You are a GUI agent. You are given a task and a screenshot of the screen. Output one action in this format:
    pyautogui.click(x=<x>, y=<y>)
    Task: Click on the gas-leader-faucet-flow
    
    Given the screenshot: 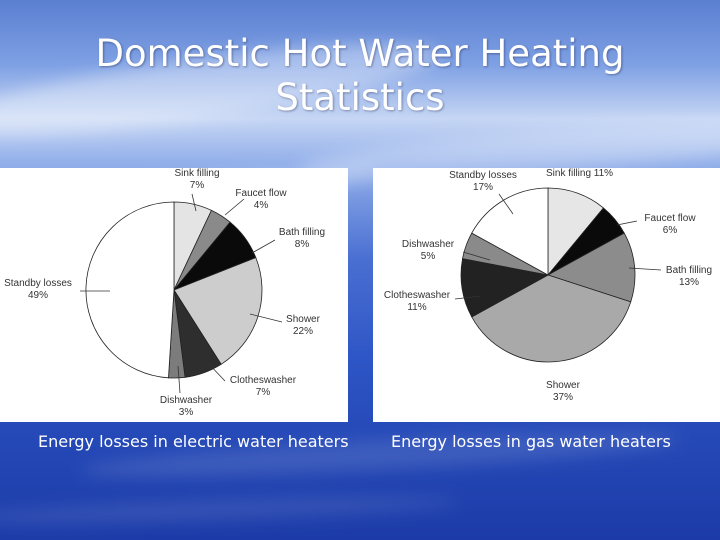 What is the action you would take?
    pyautogui.click(x=627, y=223)
    